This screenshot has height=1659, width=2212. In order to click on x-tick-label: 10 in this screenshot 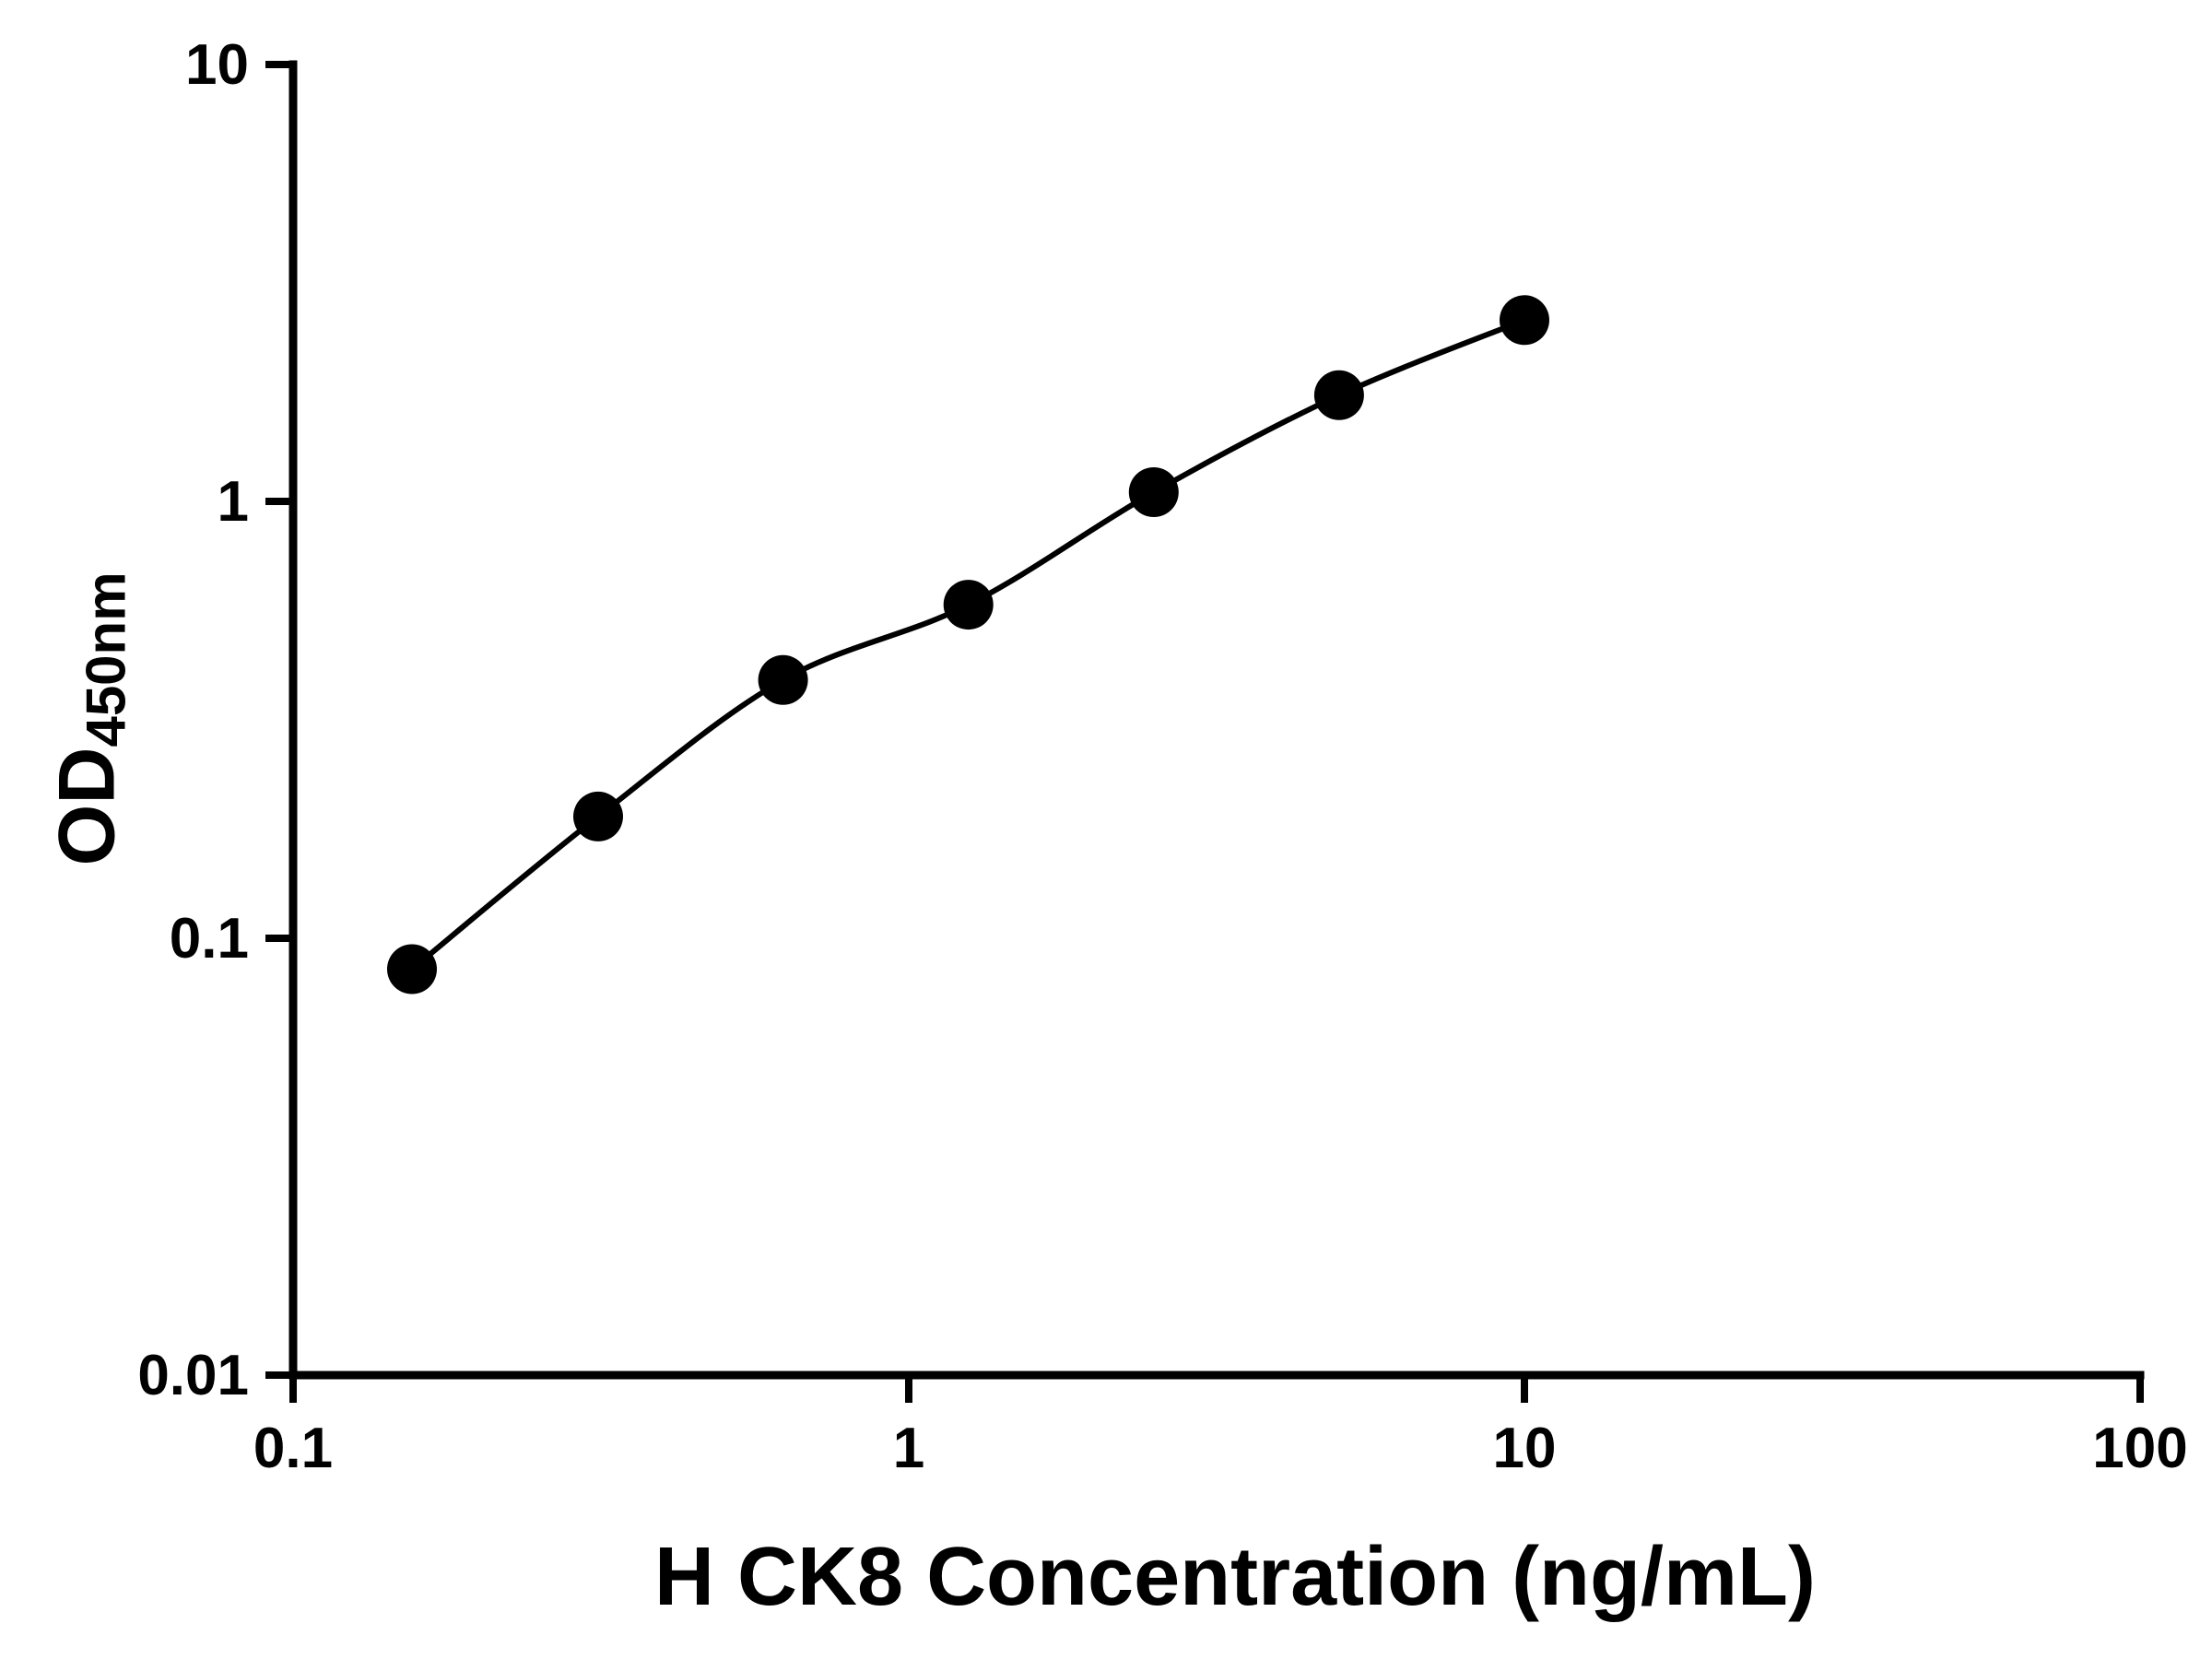, I will do `click(1525, 1448)`.